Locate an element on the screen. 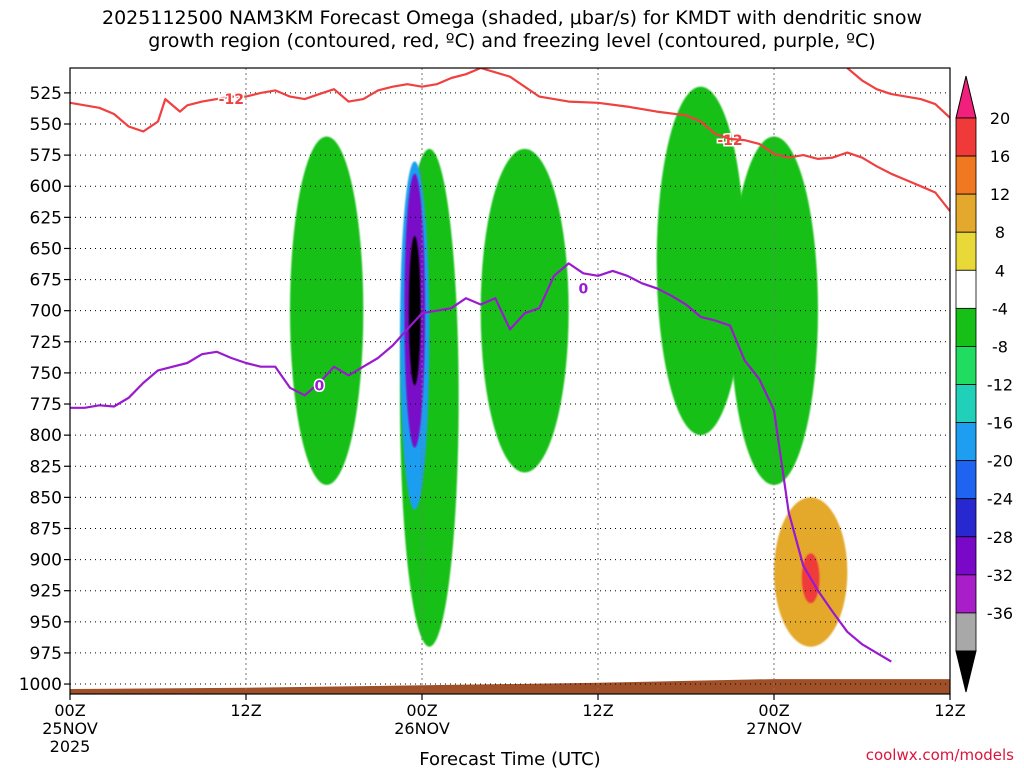  contour-label-1-0: -12 is located at coordinates (231, 100).